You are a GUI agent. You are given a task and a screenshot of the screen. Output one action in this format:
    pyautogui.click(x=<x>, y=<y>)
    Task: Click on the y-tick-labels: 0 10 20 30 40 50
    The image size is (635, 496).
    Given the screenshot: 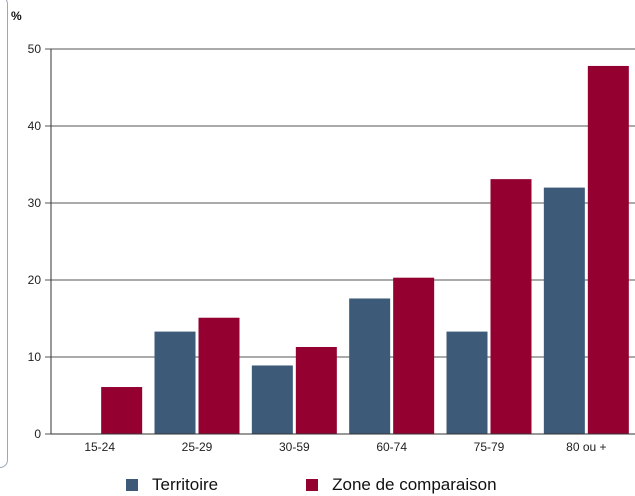 What is the action you would take?
    pyautogui.click(x=35, y=241)
    